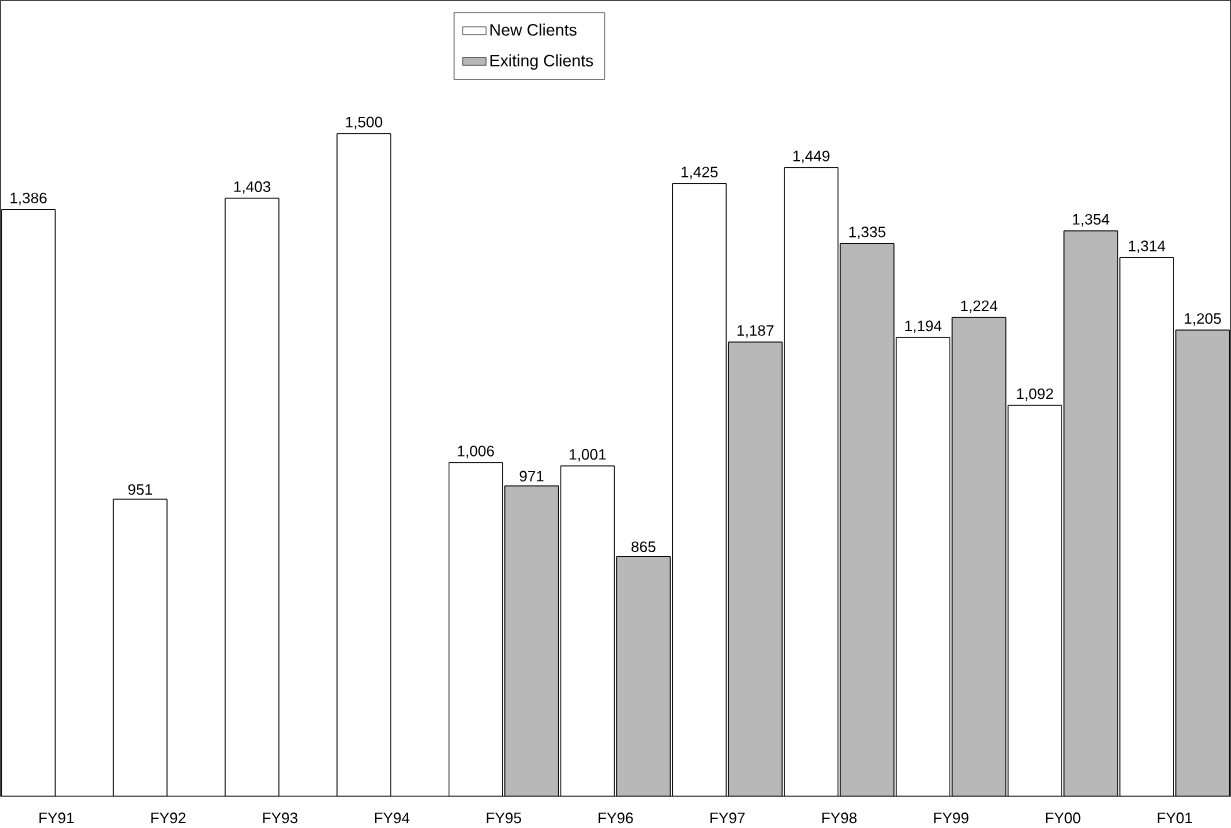  Describe the element at coordinates (643, 546) in the screenshot. I see `data-label: 865` at that location.